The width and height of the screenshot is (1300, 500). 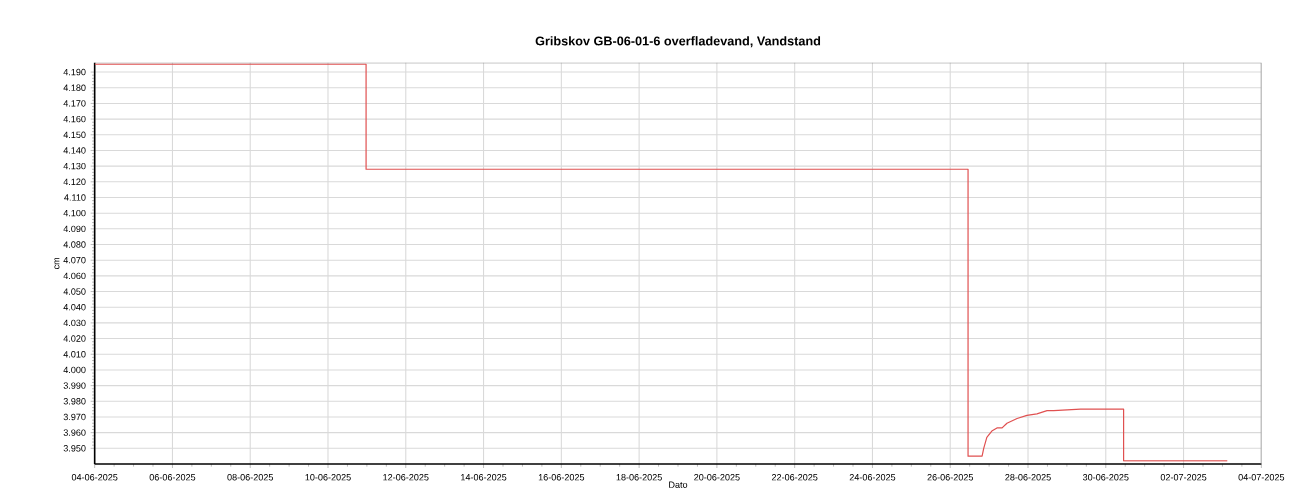 I want to click on x-axis-title: Dato, so click(x=678, y=484).